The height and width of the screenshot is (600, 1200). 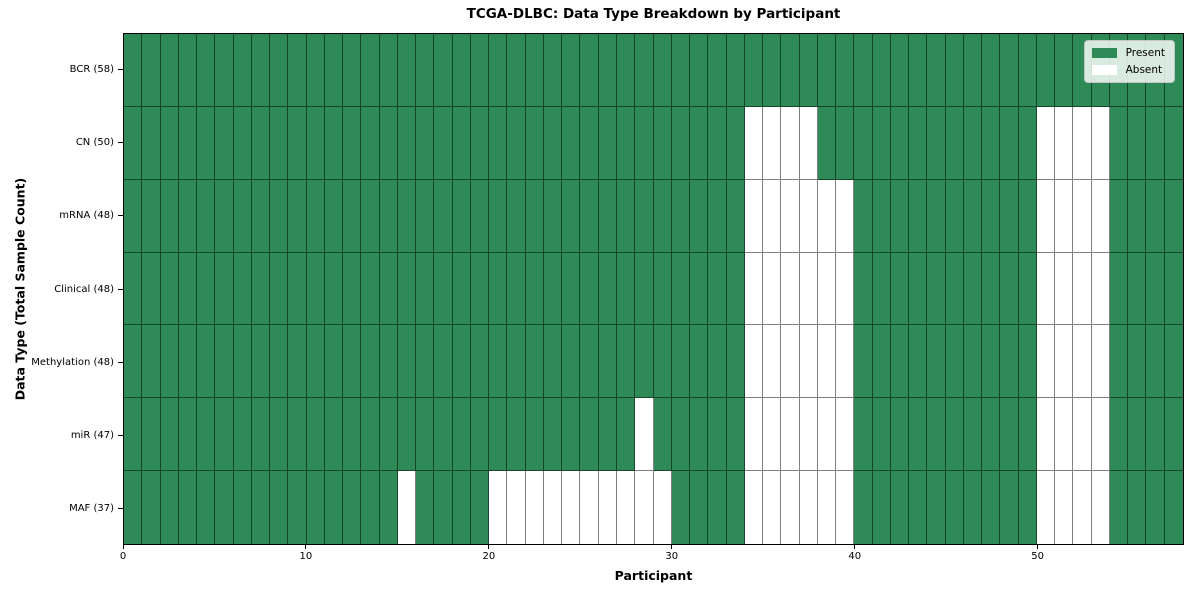 What do you see at coordinates (91, 508) in the screenshot?
I see `y-tick-label: MAF (37)` at bounding box center [91, 508].